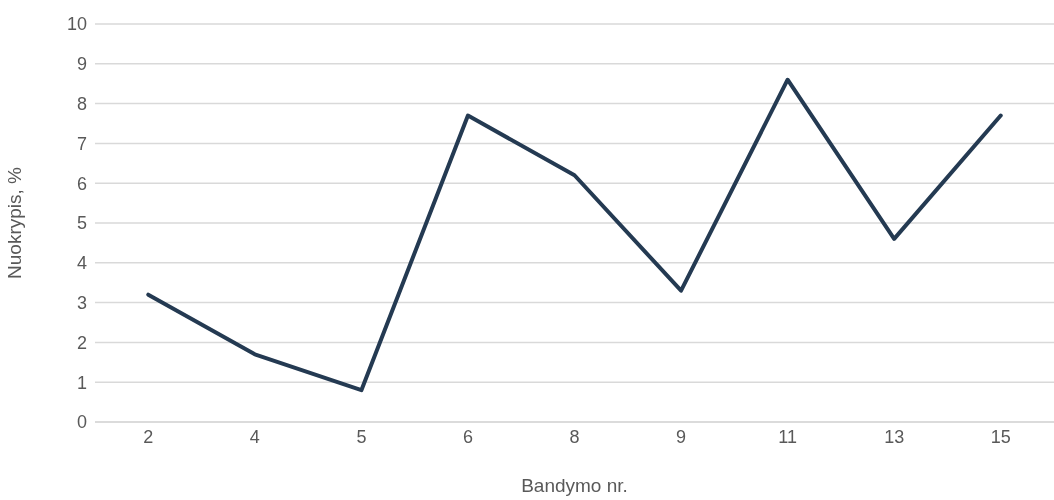 Image resolution: width=1054 pixels, height=500 pixels. What do you see at coordinates (81, 103) in the screenshot?
I see `y-tick-label: 8` at bounding box center [81, 103].